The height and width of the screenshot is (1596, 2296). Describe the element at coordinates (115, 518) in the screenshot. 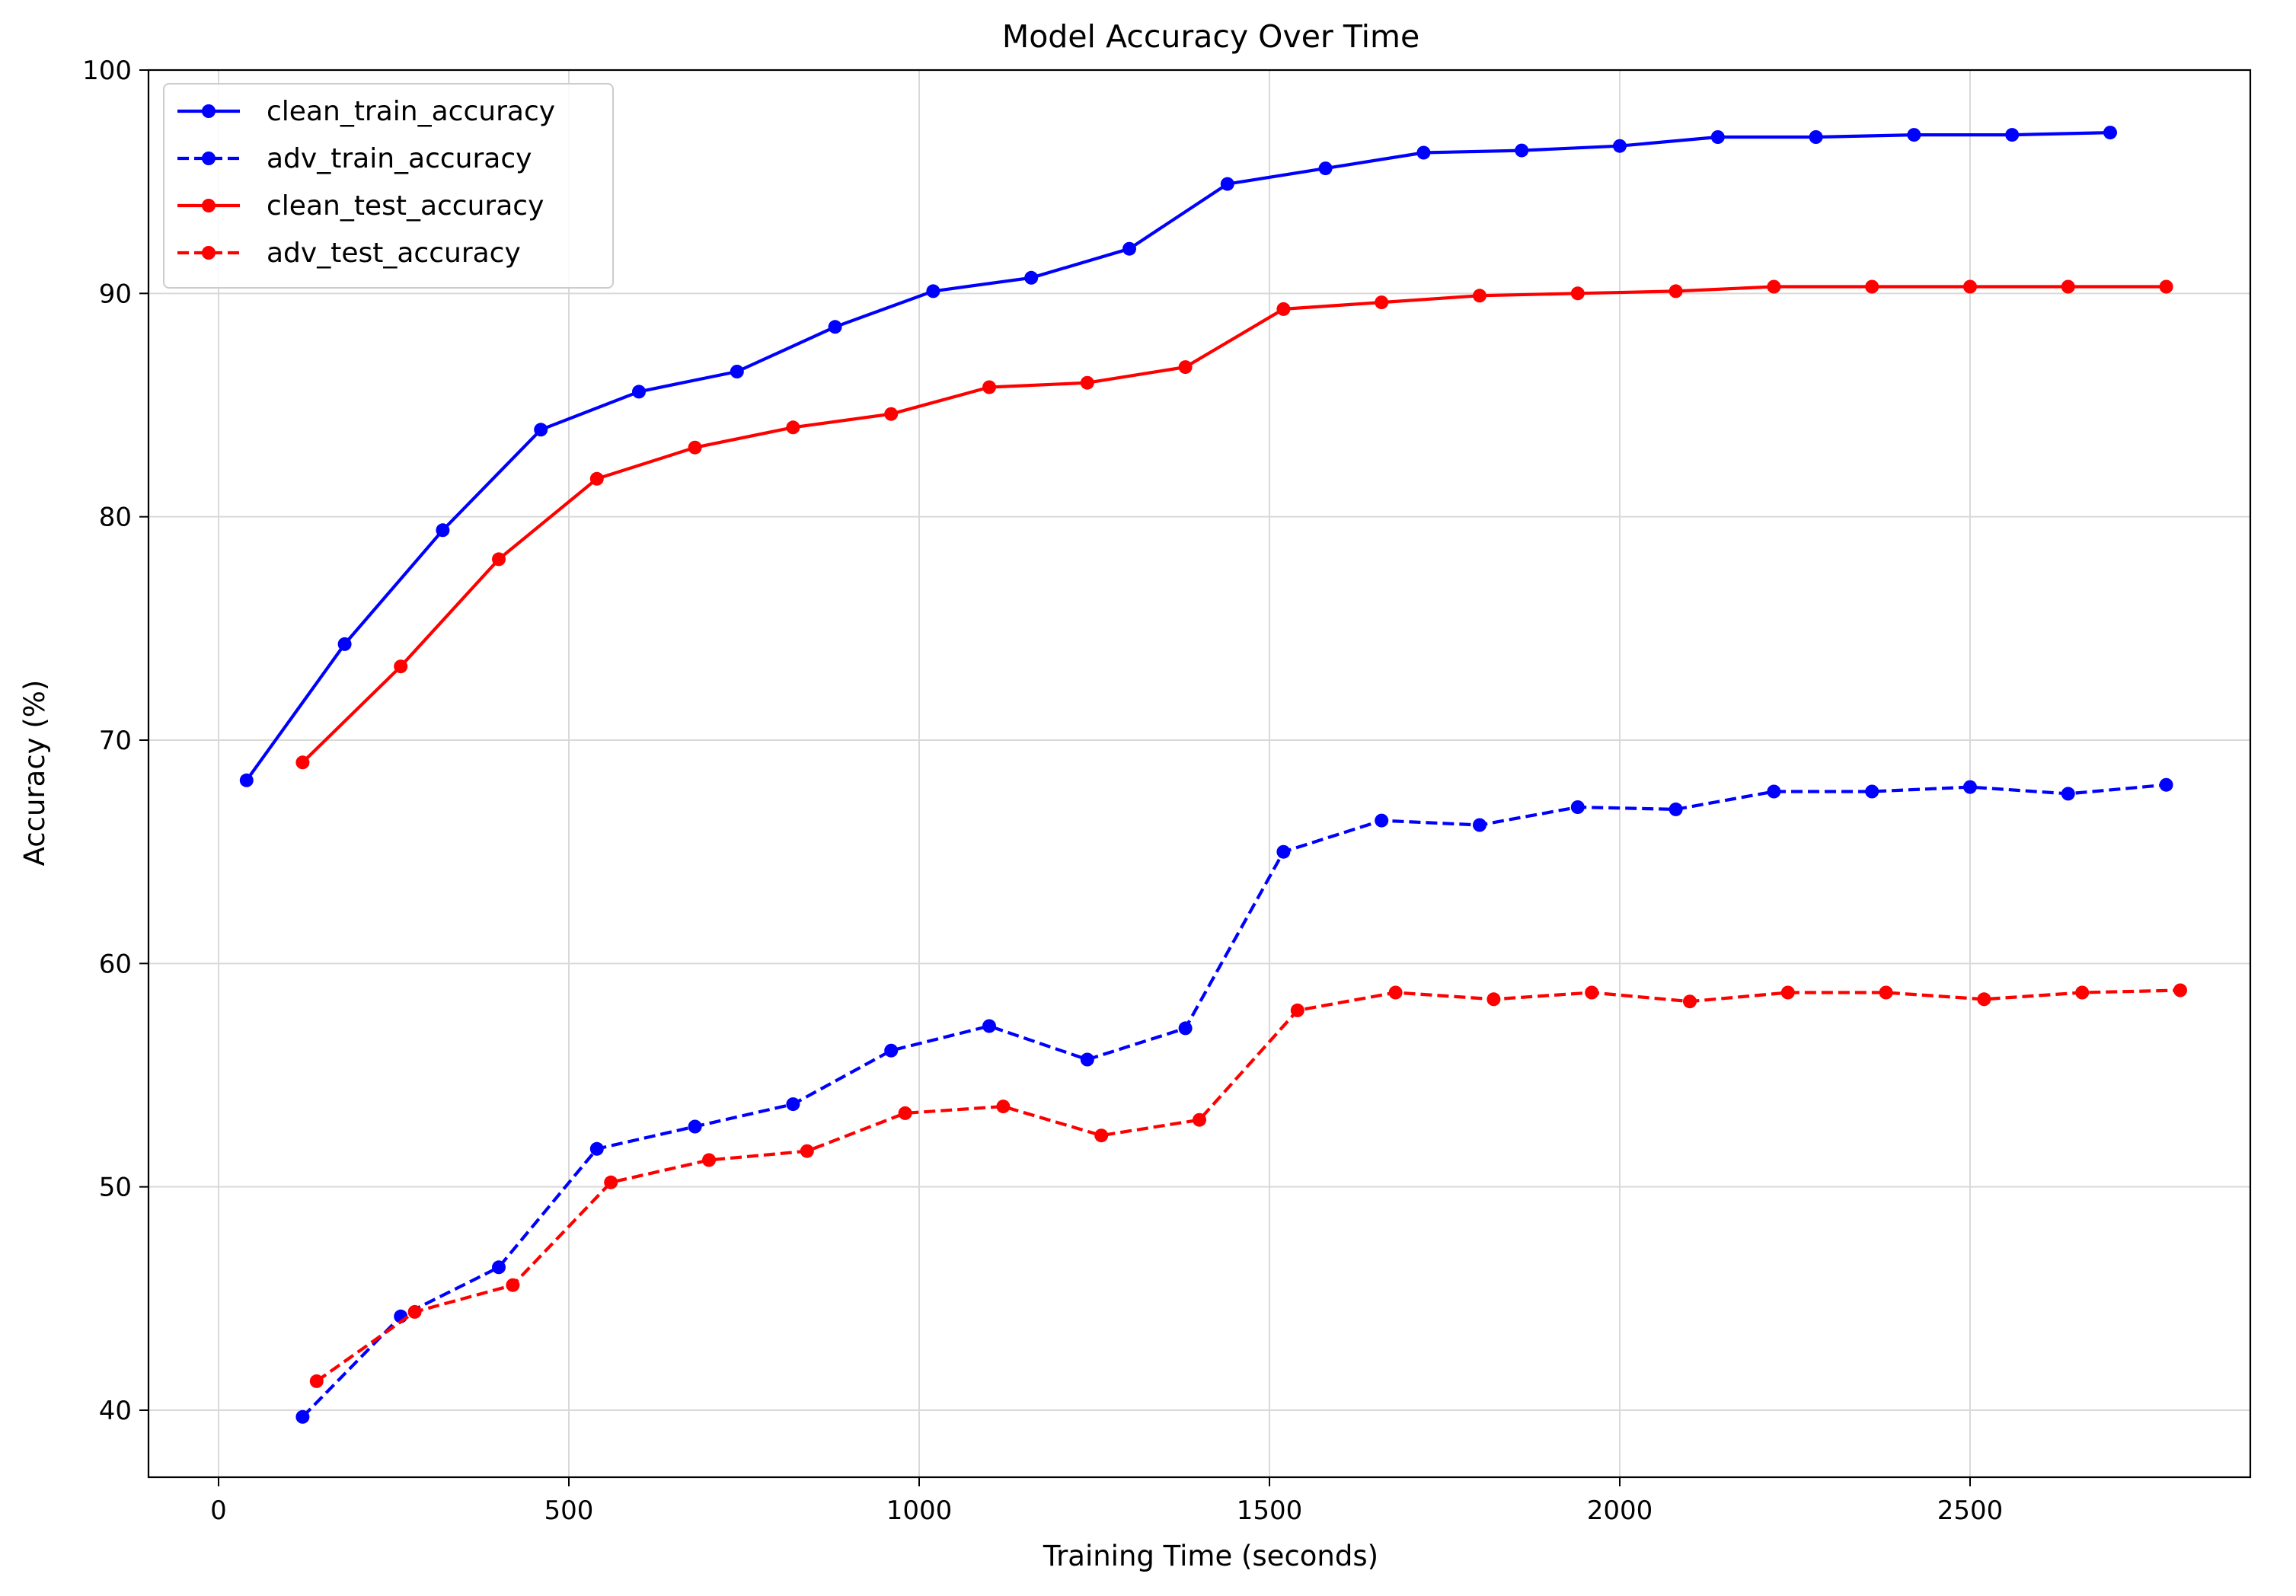

I see `y-tick-label: 80` at that location.